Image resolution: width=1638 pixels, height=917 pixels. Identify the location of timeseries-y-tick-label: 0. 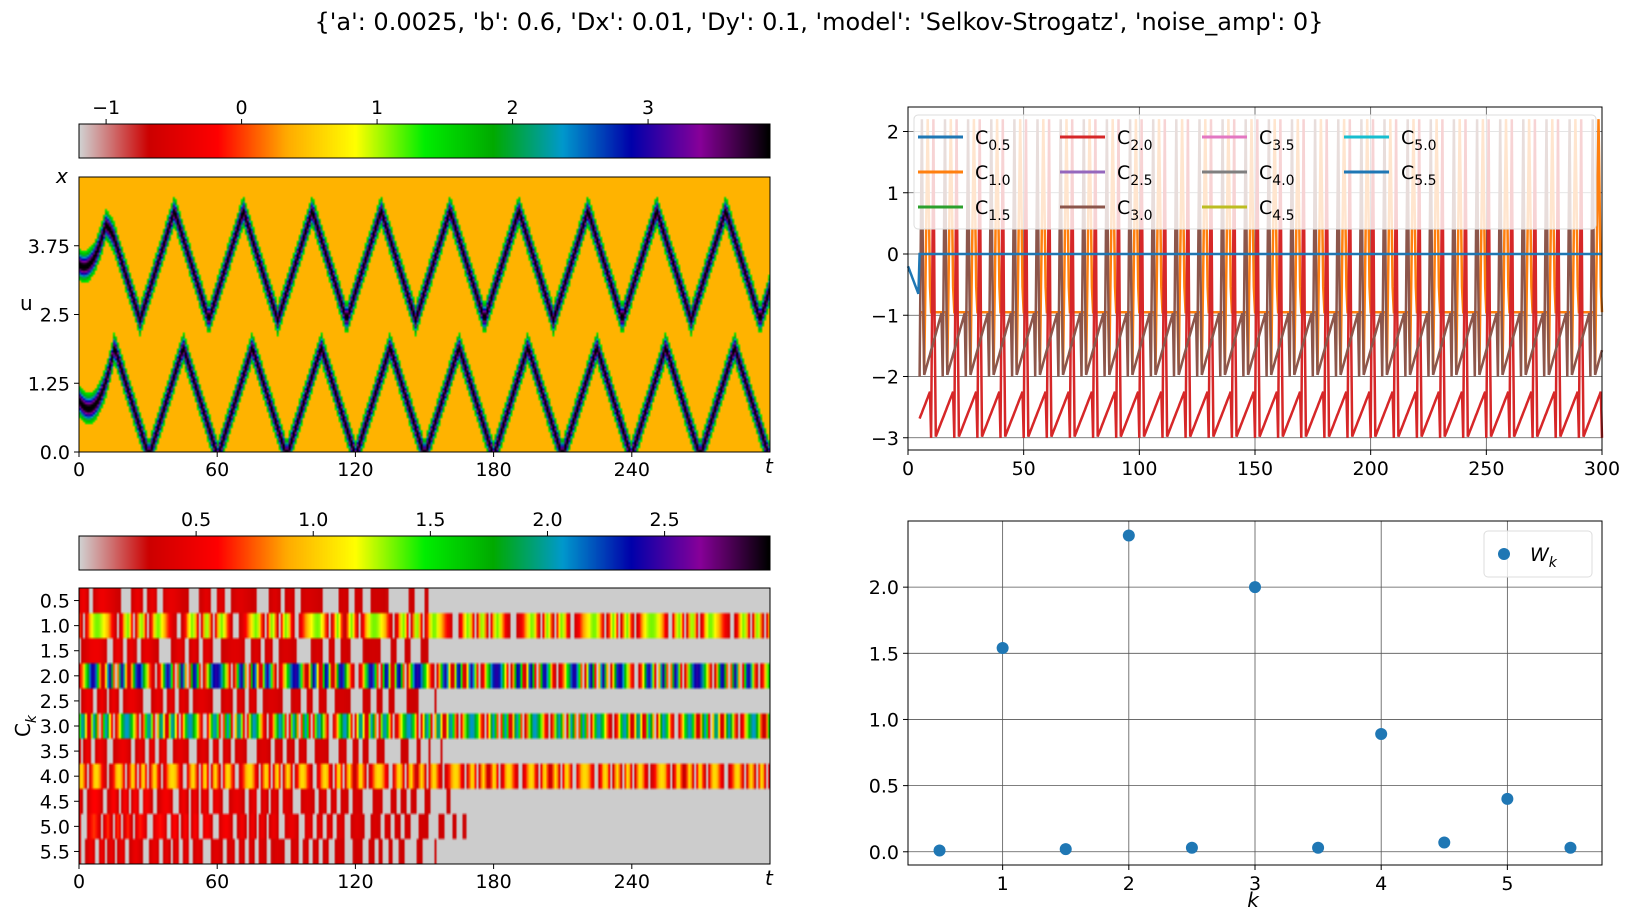
(893, 255).